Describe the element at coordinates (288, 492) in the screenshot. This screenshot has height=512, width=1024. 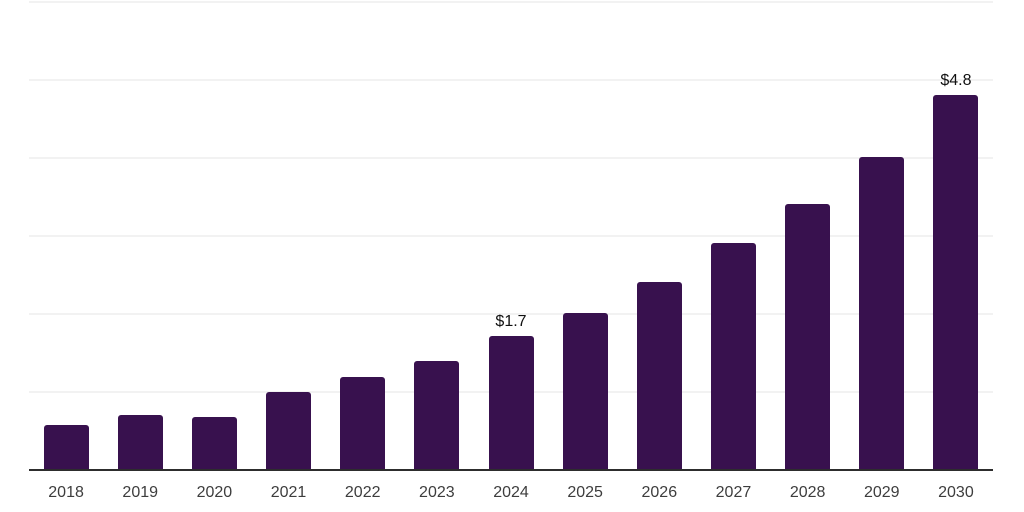
I see `x-tick-label-2021: 2021` at that location.